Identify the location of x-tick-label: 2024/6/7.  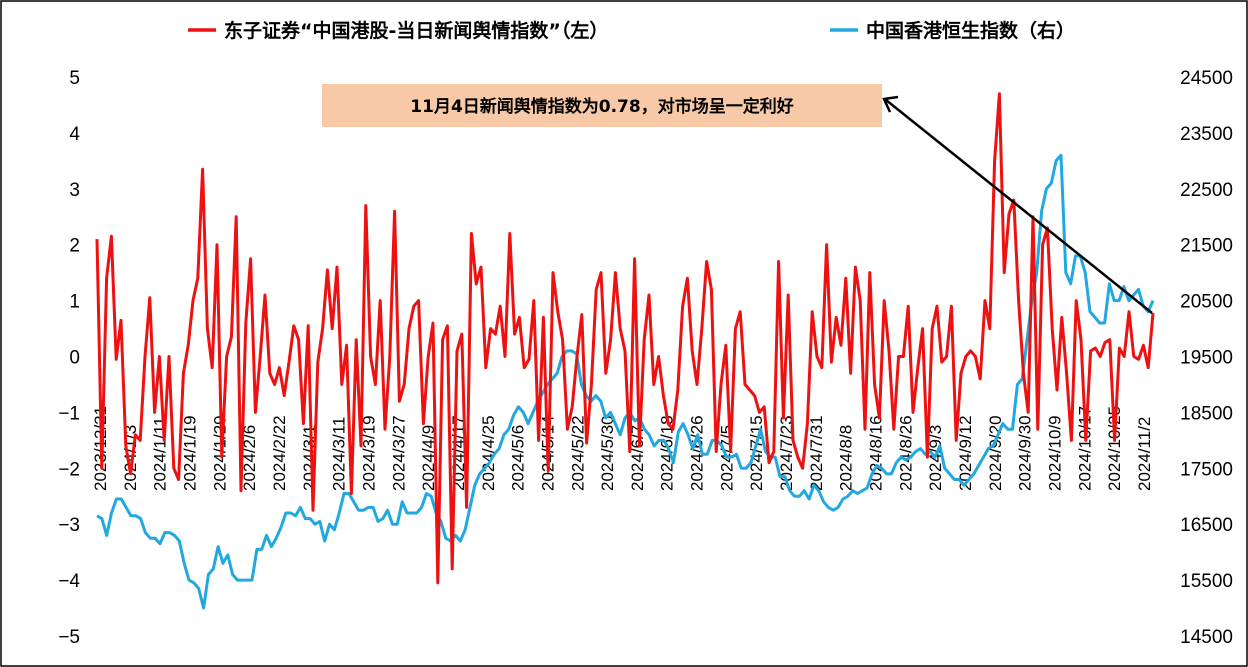
(637, 458).